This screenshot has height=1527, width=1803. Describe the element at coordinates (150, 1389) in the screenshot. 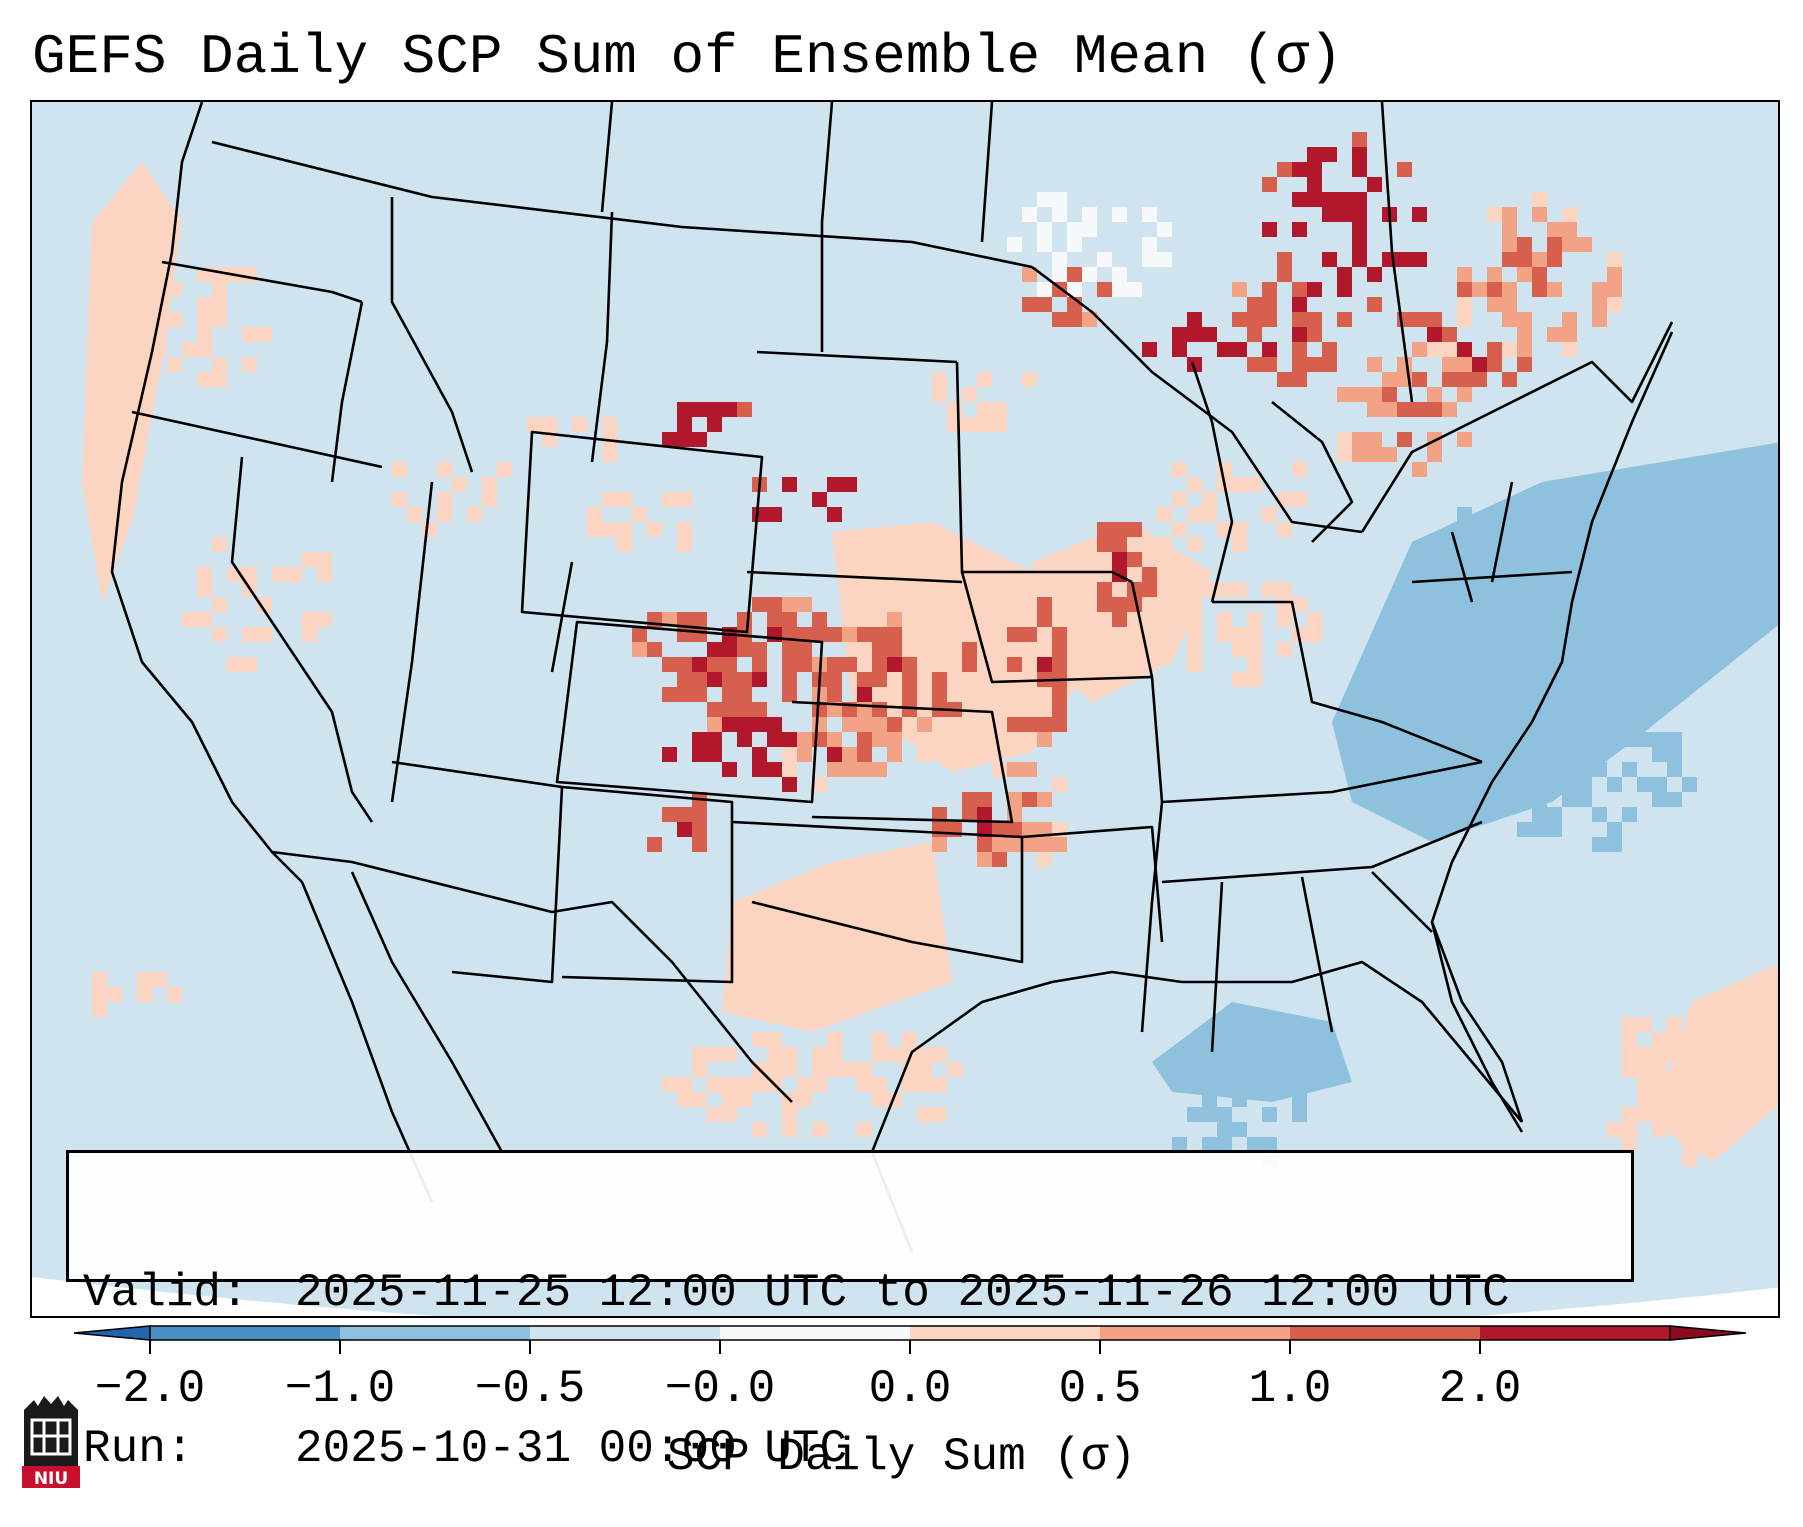

I see `colorbar-tick-label: −2.0` at that location.